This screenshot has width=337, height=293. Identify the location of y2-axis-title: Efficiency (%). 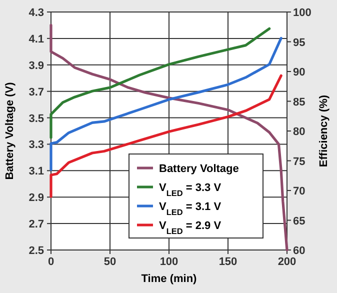
(324, 131).